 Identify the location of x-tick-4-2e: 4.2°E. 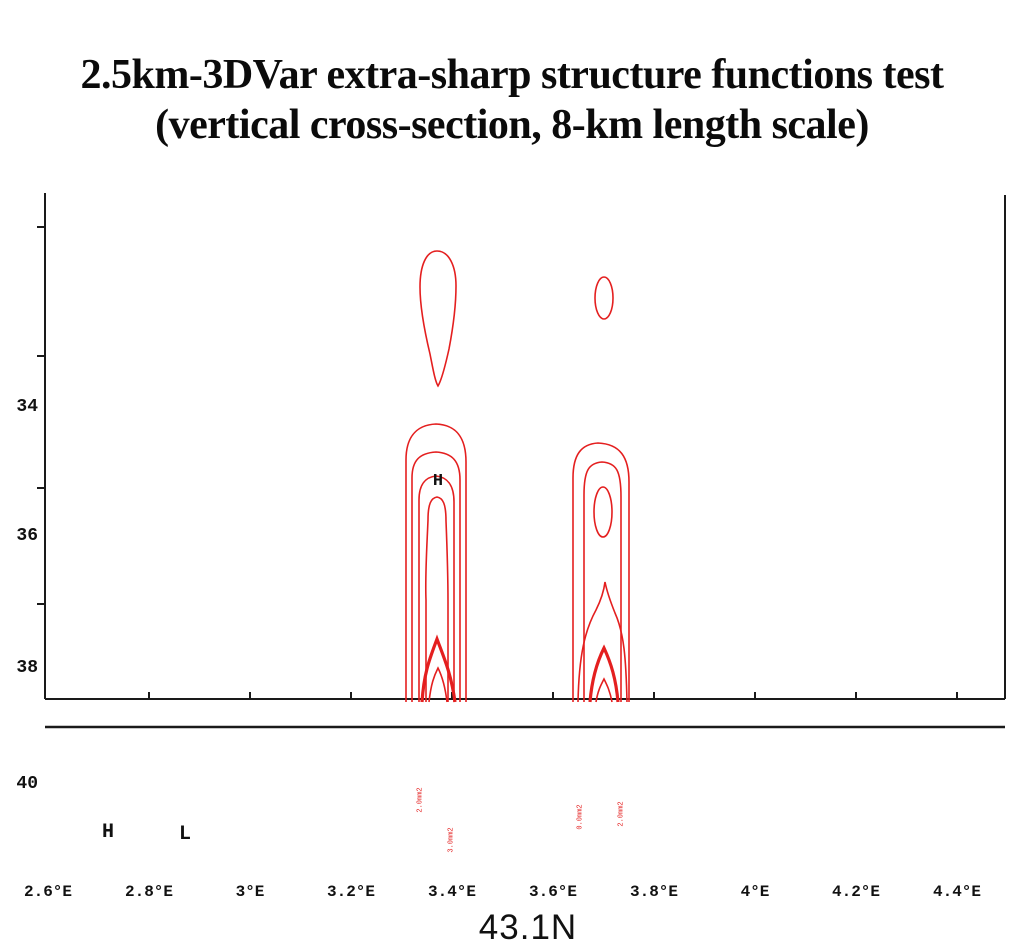
(855, 892).